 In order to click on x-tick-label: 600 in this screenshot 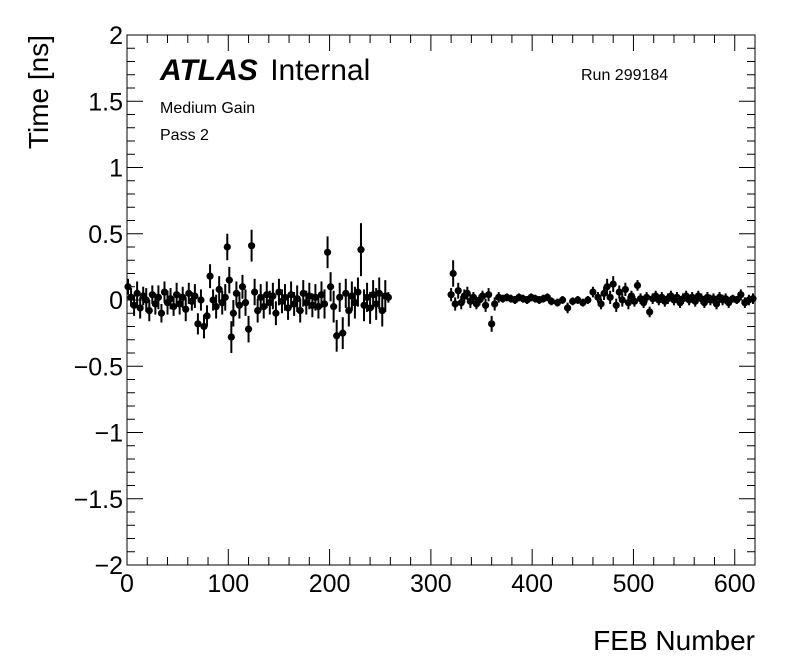, I will do `click(735, 584)`.